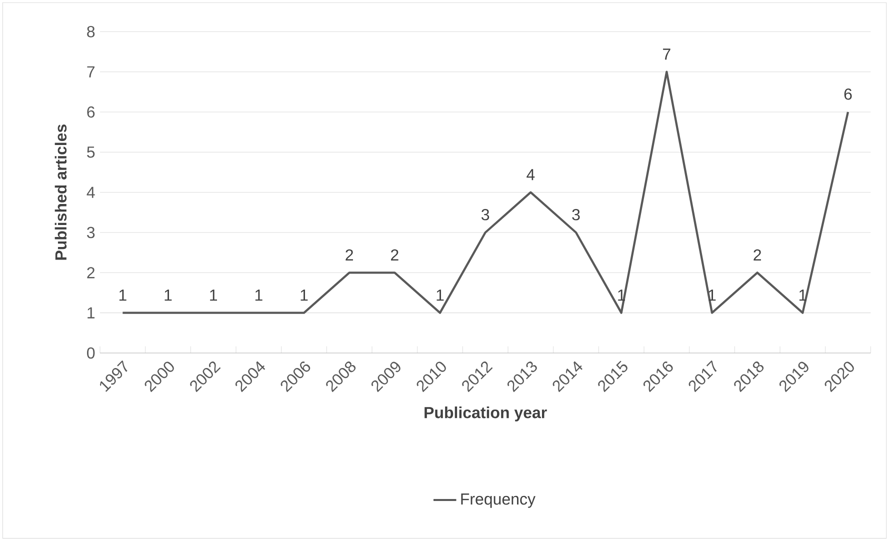 The image size is (889, 541). What do you see at coordinates (91, 32) in the screenshot?
I see `y-tick-label: 8` at bounding box center [91, 32].